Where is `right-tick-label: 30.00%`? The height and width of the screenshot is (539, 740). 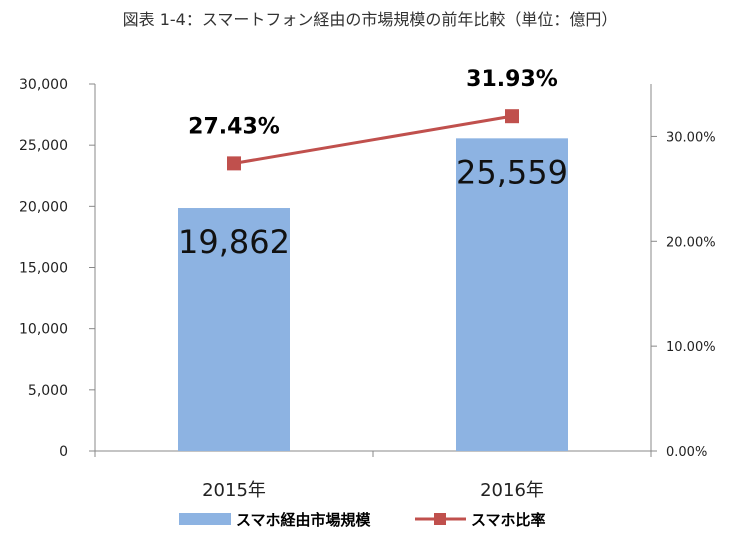
right-tick-label: 30.00% is located at coordinates (691, 137).